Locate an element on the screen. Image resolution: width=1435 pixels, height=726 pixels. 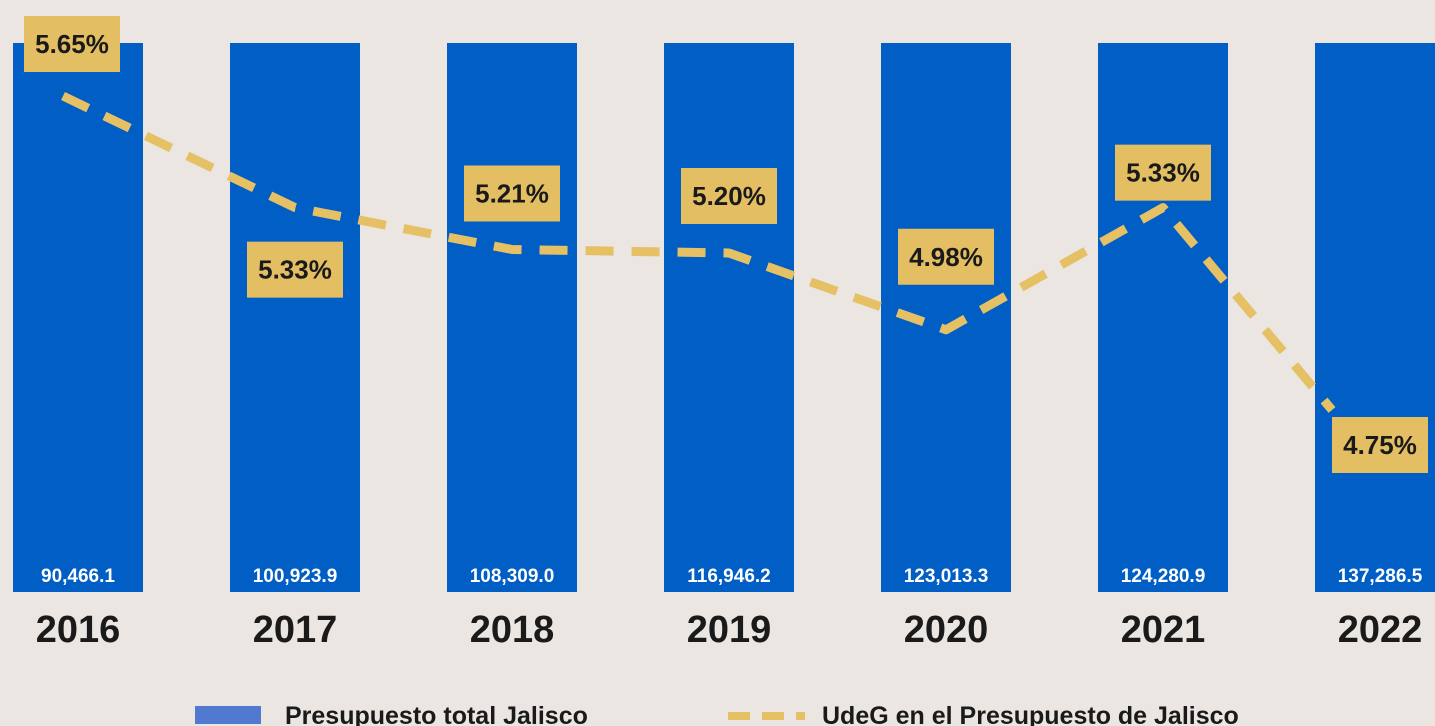
legend-bar-label: Presupuesto total Jalisco is located at coordinates (436, 714).